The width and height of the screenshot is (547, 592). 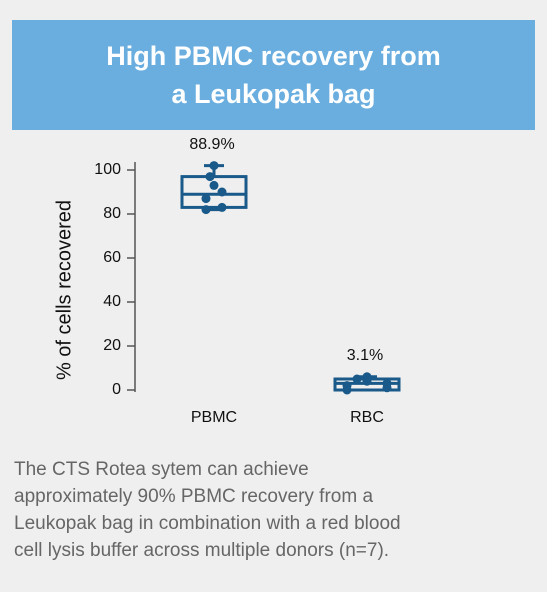 What do you see at coordinates (112, 345) in the screenshot?
I see `y-tick-label: 20` at bounding box center [112, 345].